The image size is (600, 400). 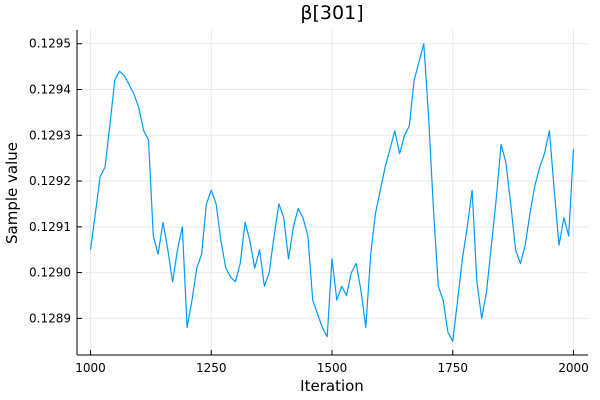 I want to click on y-axis-title: Sample value, so click(x=12, y=193).